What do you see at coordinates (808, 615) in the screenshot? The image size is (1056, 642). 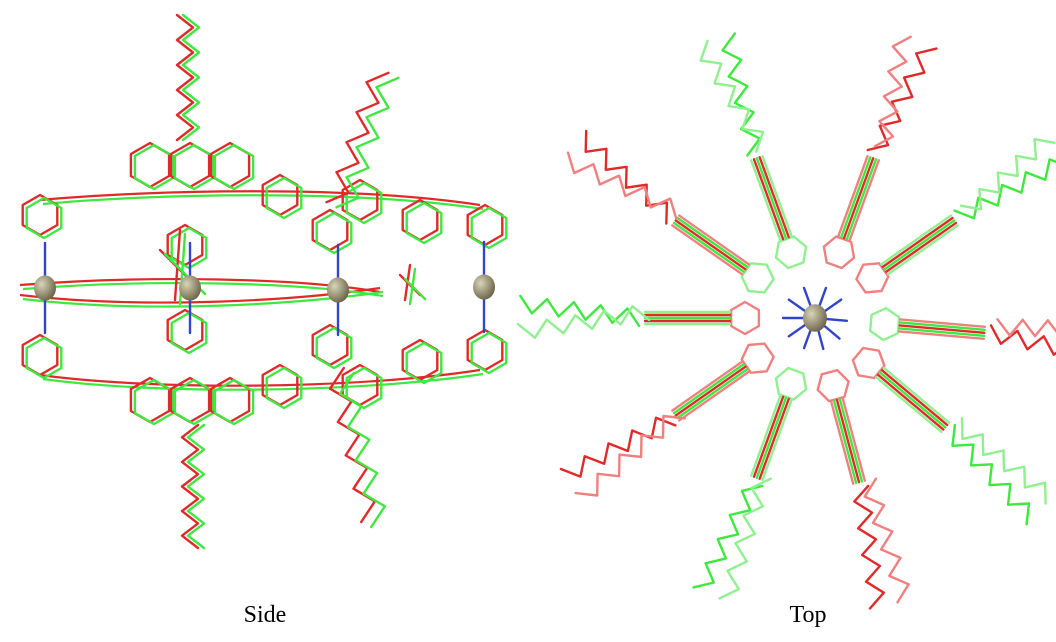 I see `caption-top: Top` at bounding box center [808, 615].